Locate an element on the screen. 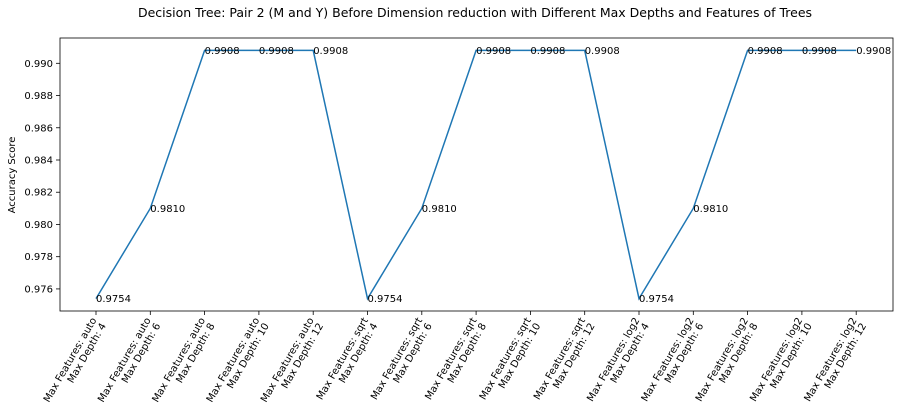 This screenshot has width=901, height=420. y-axis: 0.976 0.978 0.980 0.982 0.984 0.986 0.988 0.990 is located at coordinates (42, 177).